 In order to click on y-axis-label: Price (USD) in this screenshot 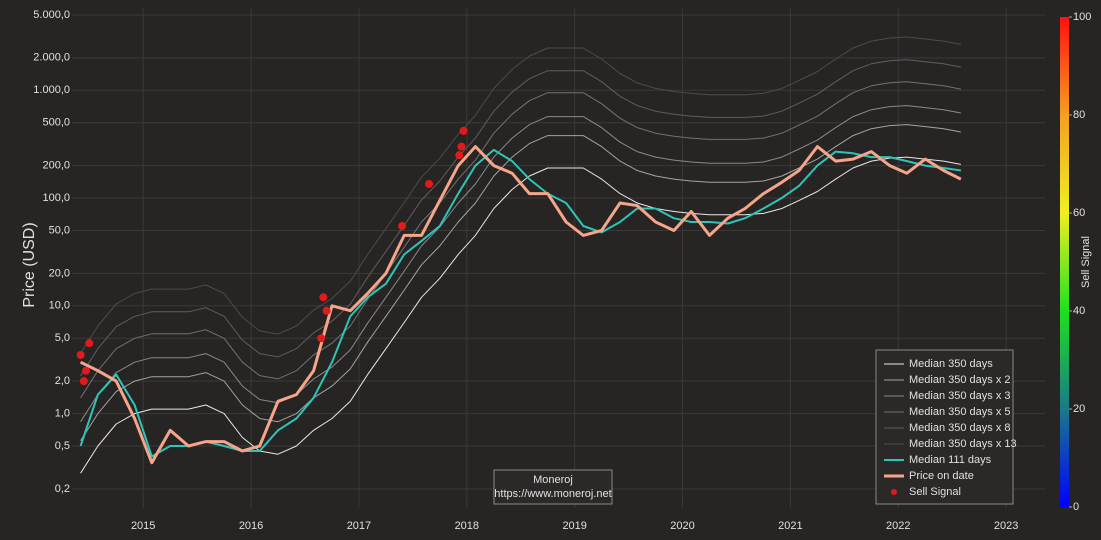, I will do `click(29, 264)`.